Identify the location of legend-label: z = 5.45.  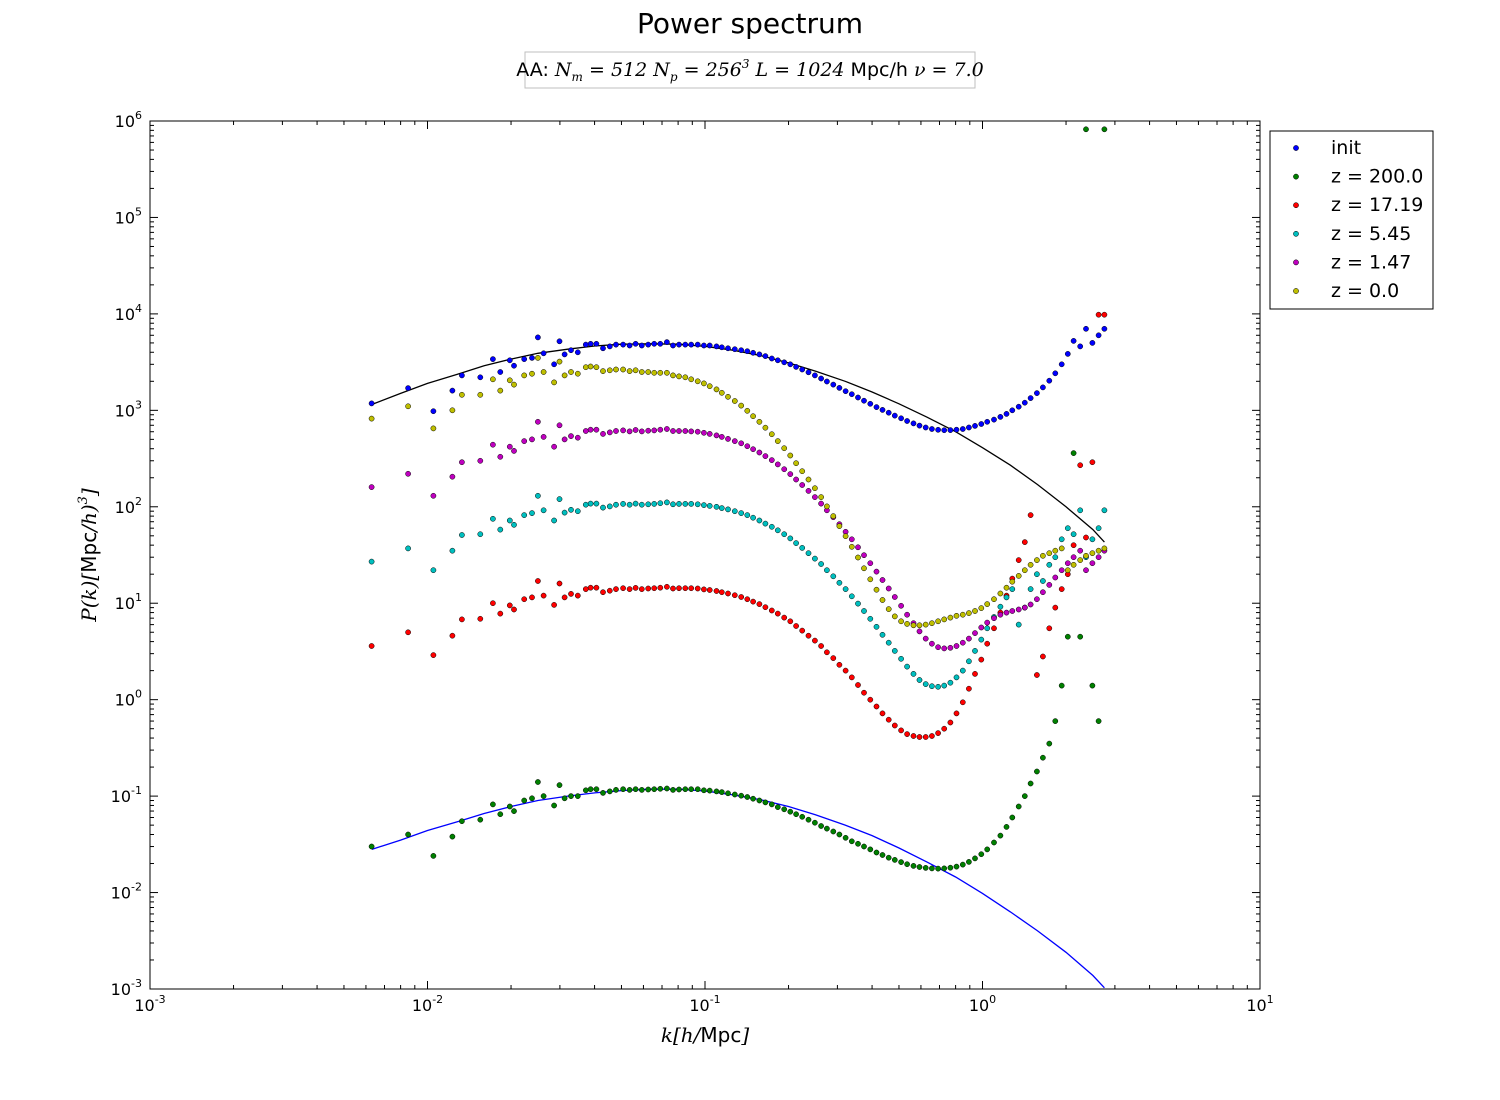
(1371, 234).